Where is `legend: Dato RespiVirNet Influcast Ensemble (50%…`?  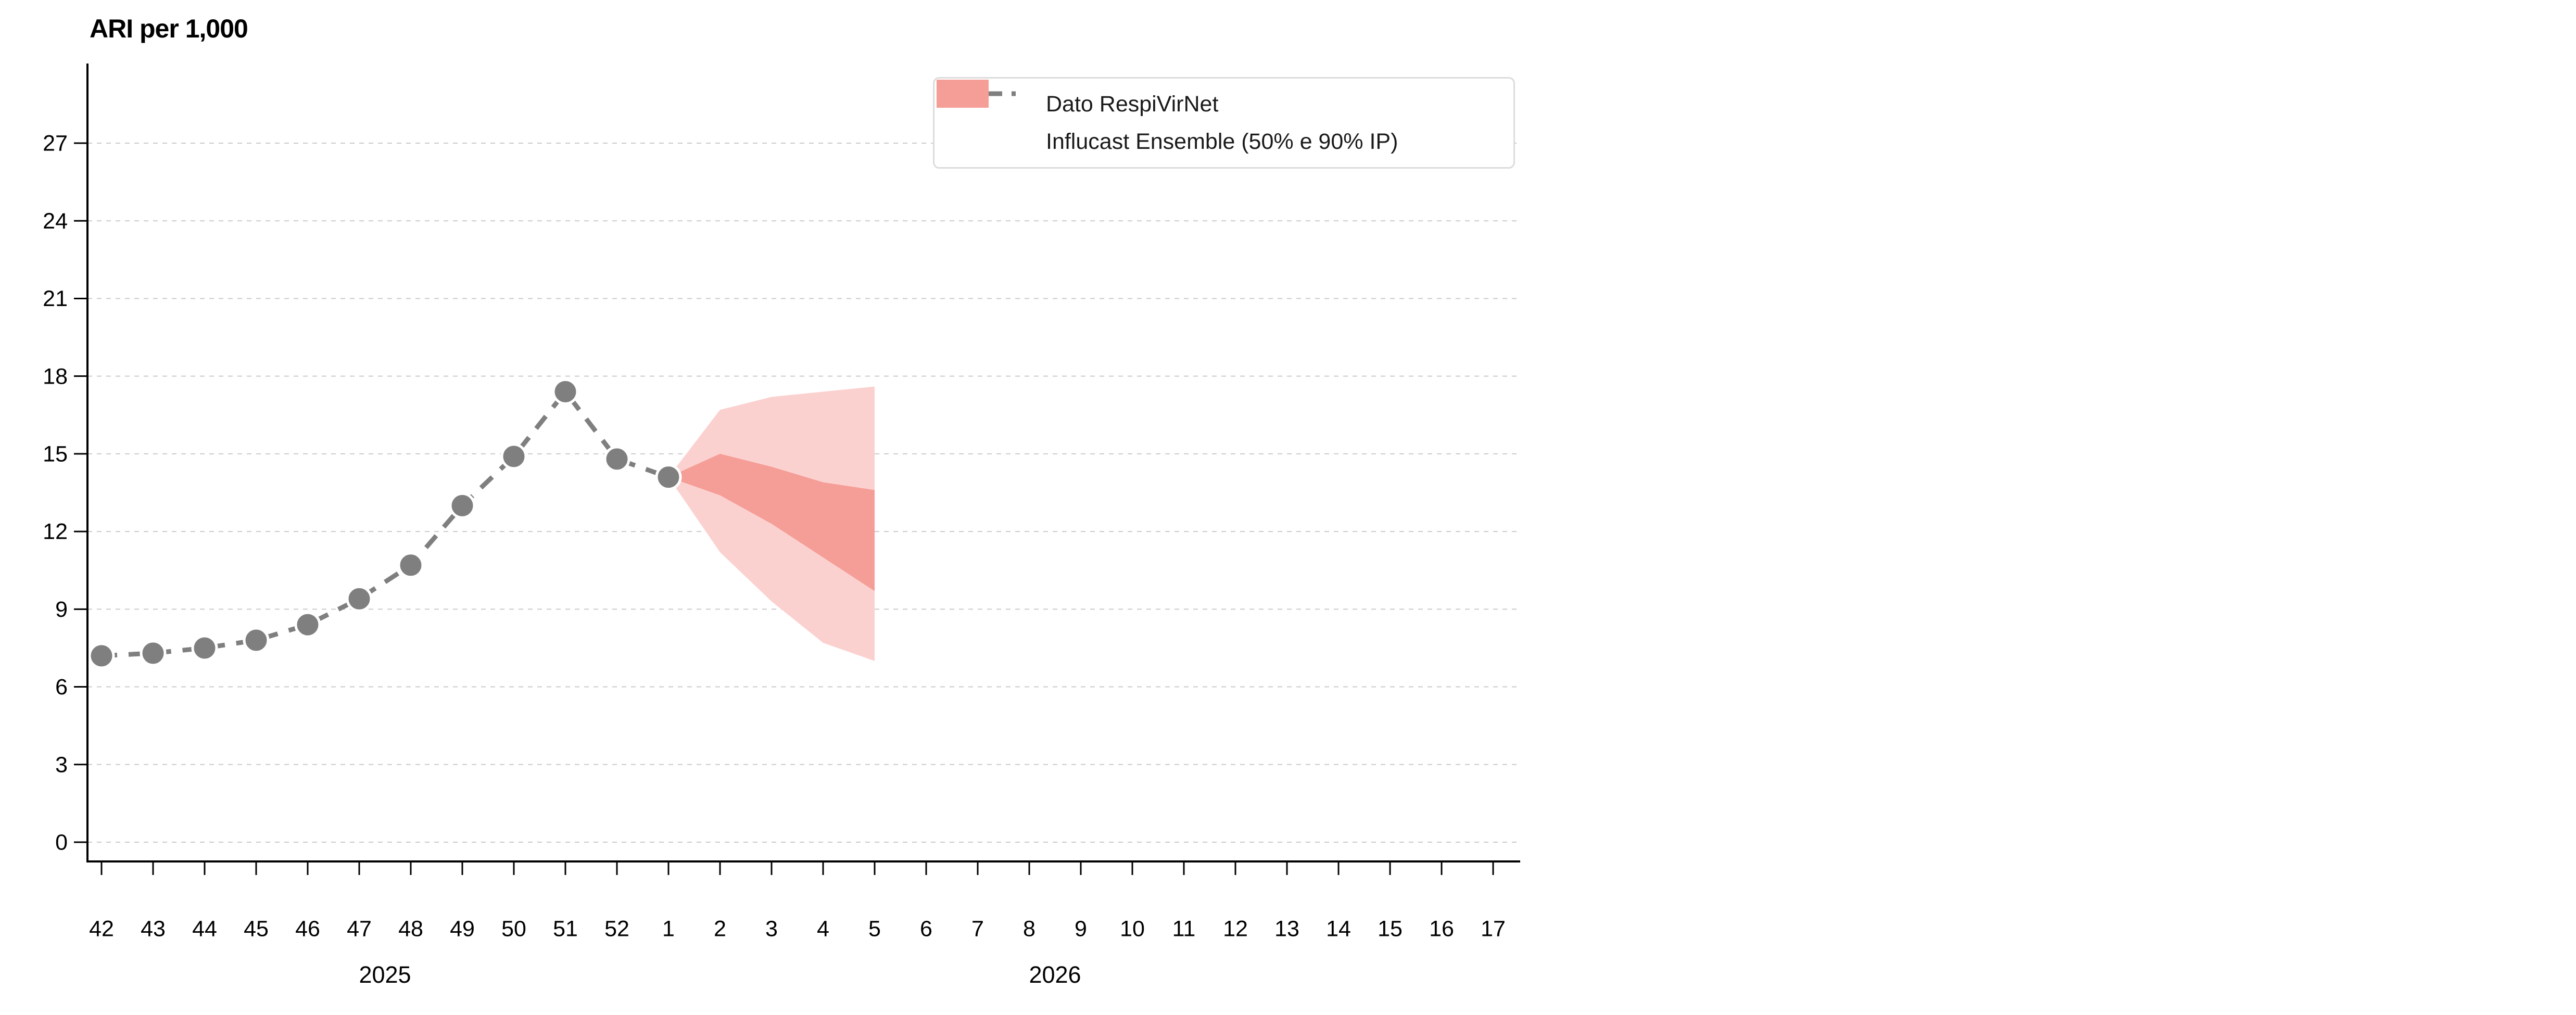
legend: Dato RespiVirNet Influcast Ensemble (50%… is located at coordinates (1224, 123).